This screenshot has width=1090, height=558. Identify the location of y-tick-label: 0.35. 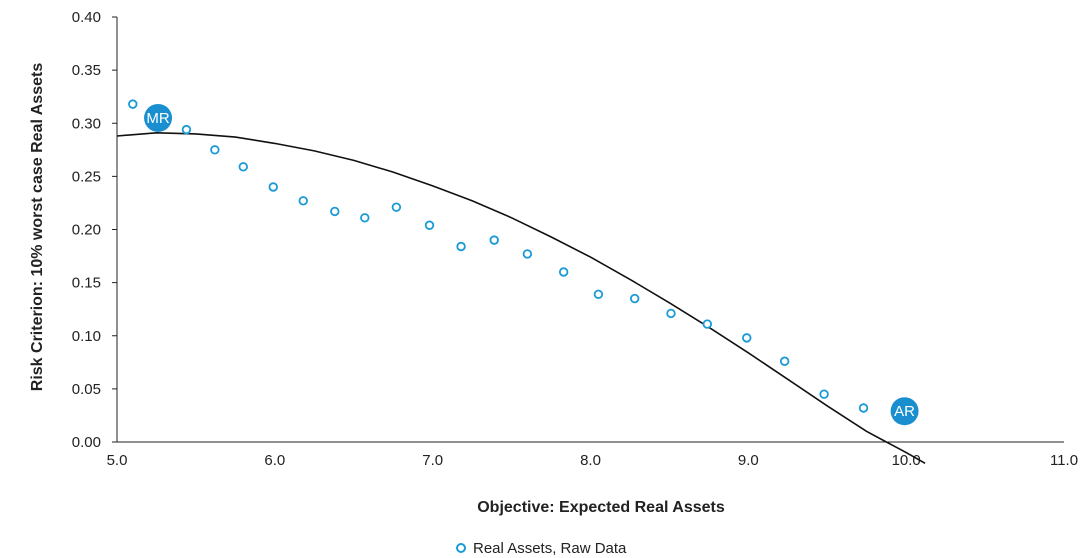
(86, 70).